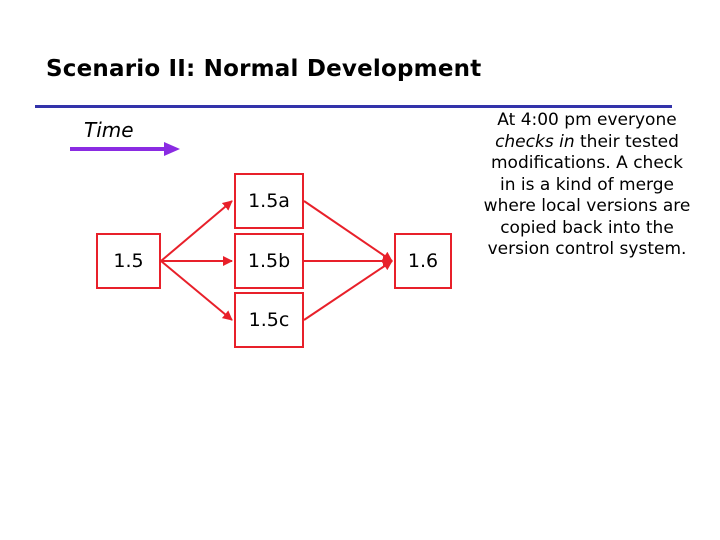  What do you see at coordinates (128, 261) in the screenshot?
I see `version-node-1-5: 1.5` at bounding box center [128, 261].